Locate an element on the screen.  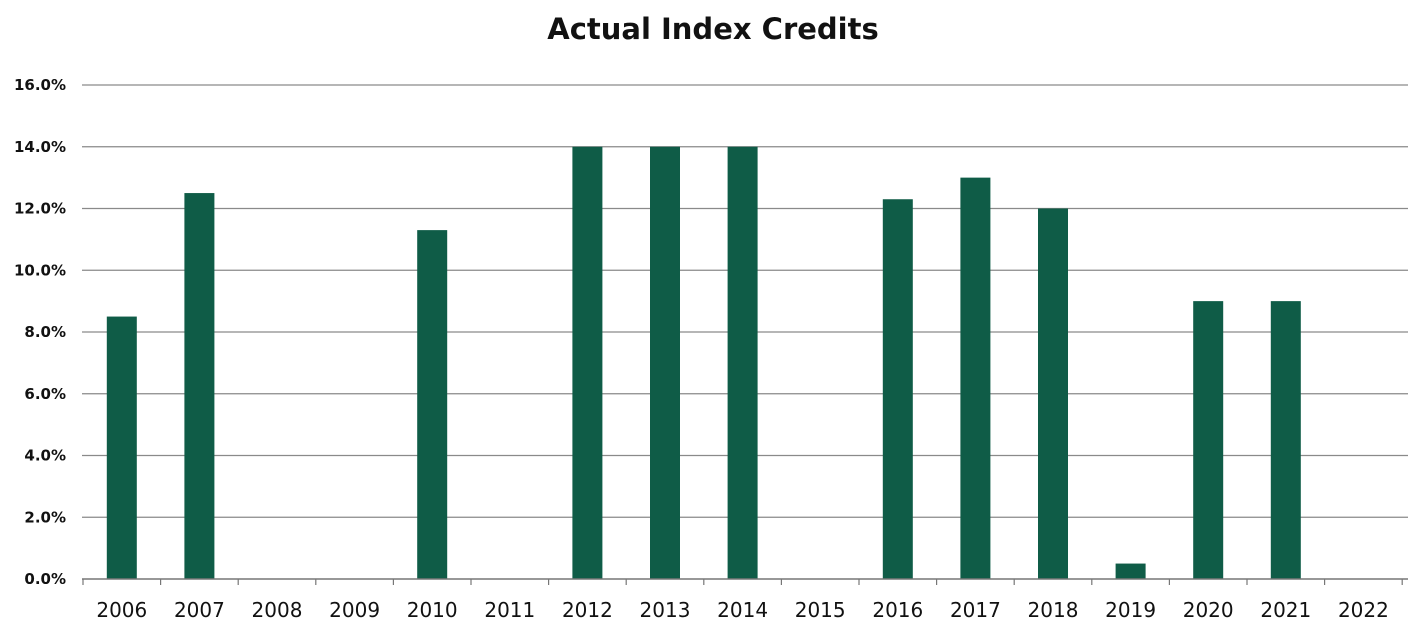
y-tick-label: 4.0% is located at coordinates (45, 456).